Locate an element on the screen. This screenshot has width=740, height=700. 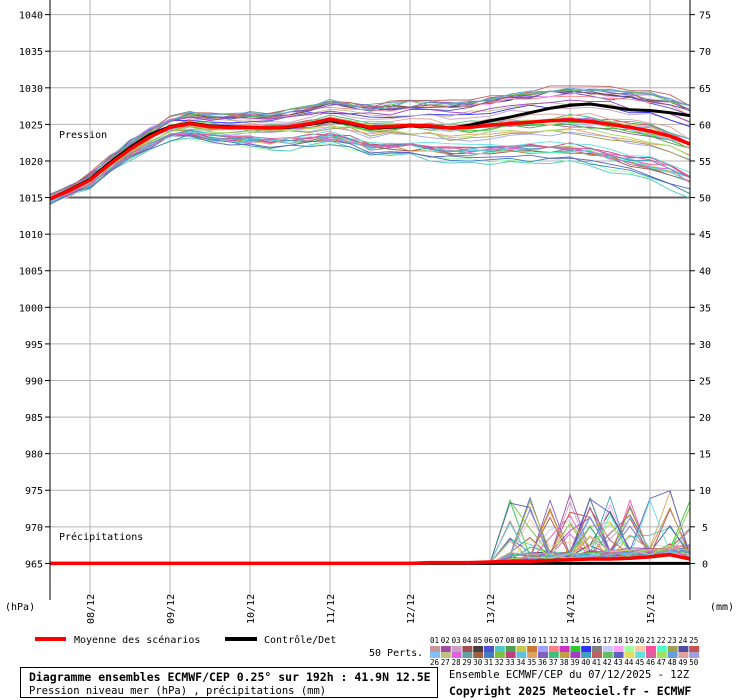
pert-number: 15 is located at coordinates (585, 640).